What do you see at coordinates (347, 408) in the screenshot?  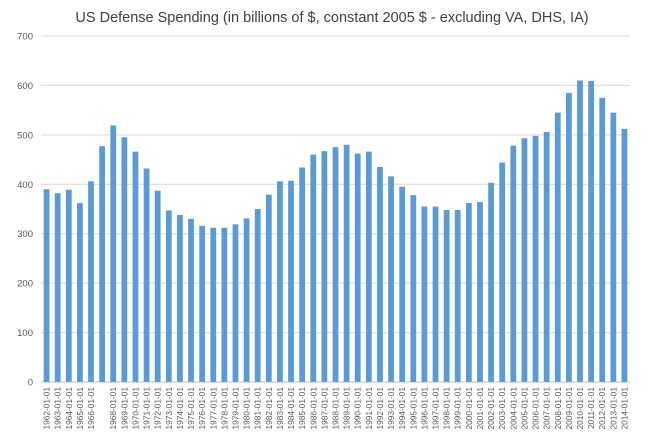 I see `x-tick-label: 1989-01-01` at bounding box center [347, 408].